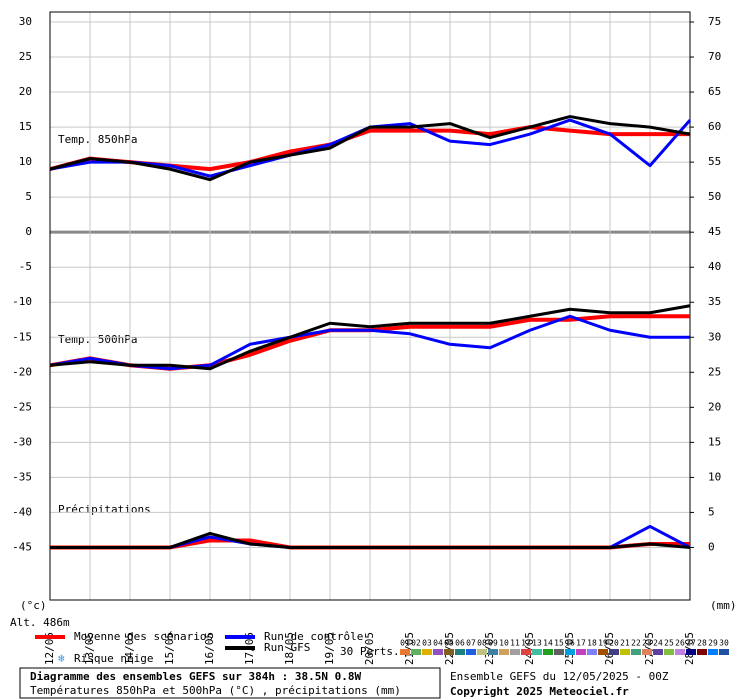 This screenshot has height=700, width=740. Describe the element at coordinates (405, 643) in the screenshot. I see `pert-label: 01` at that location.